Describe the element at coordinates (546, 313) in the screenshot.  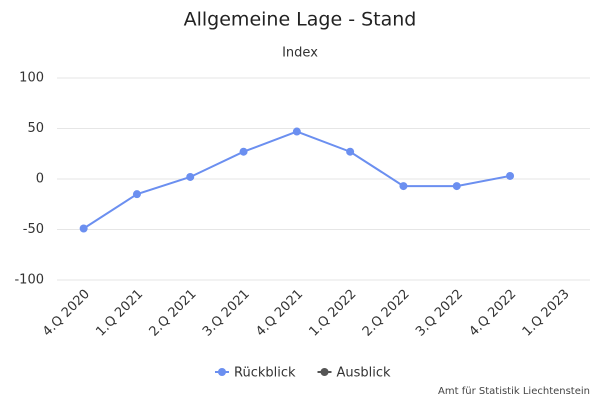
I see `x-tick-label: 1.Q 2023` at that location.